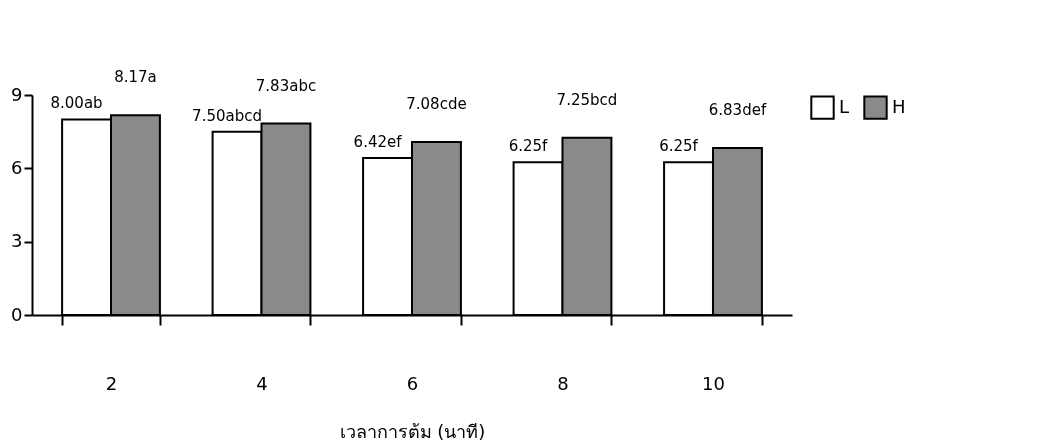  Describe the element at coordinates (227, 115) in the screenshot. I see `data-label: 7.50abcd` at that location.